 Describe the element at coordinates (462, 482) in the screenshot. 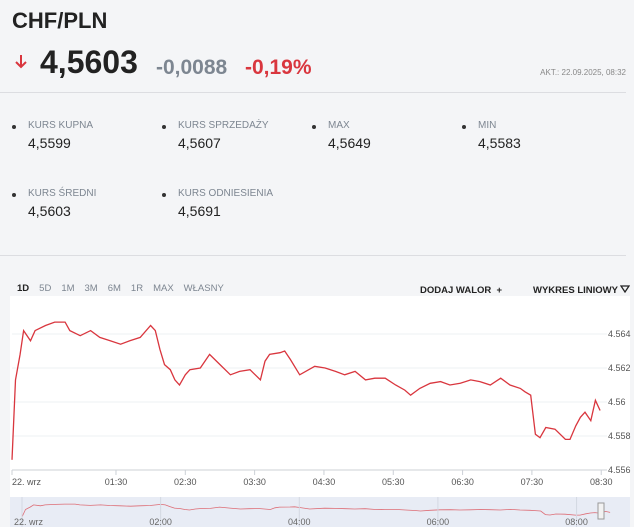

I see `x-tick-label: 06:30` at that location.